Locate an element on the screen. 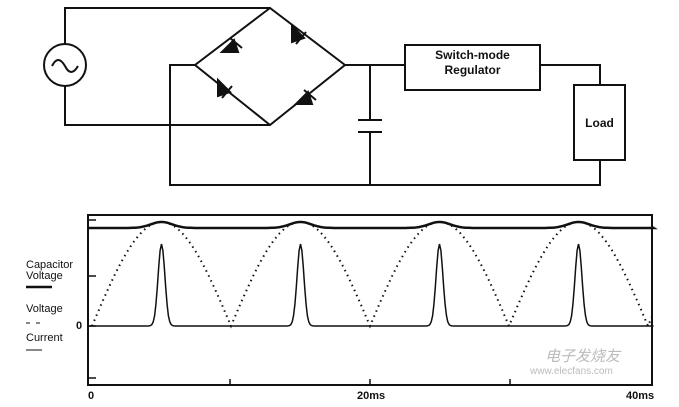 The height and width of the screenshot is (407, 679). x-tick-0: 0 is located at coordinates (91, 396).